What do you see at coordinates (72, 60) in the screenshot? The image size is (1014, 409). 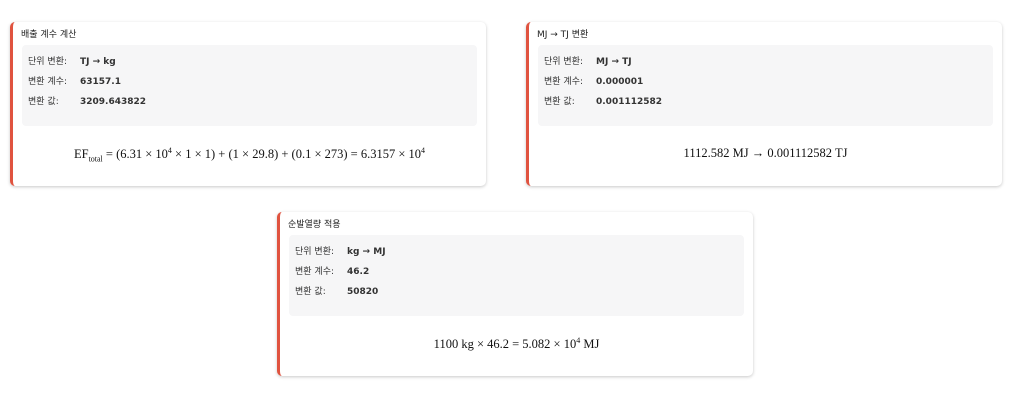 I see `info-row: 단위 변환: TJ → kg` at bounding box center [72, 60].